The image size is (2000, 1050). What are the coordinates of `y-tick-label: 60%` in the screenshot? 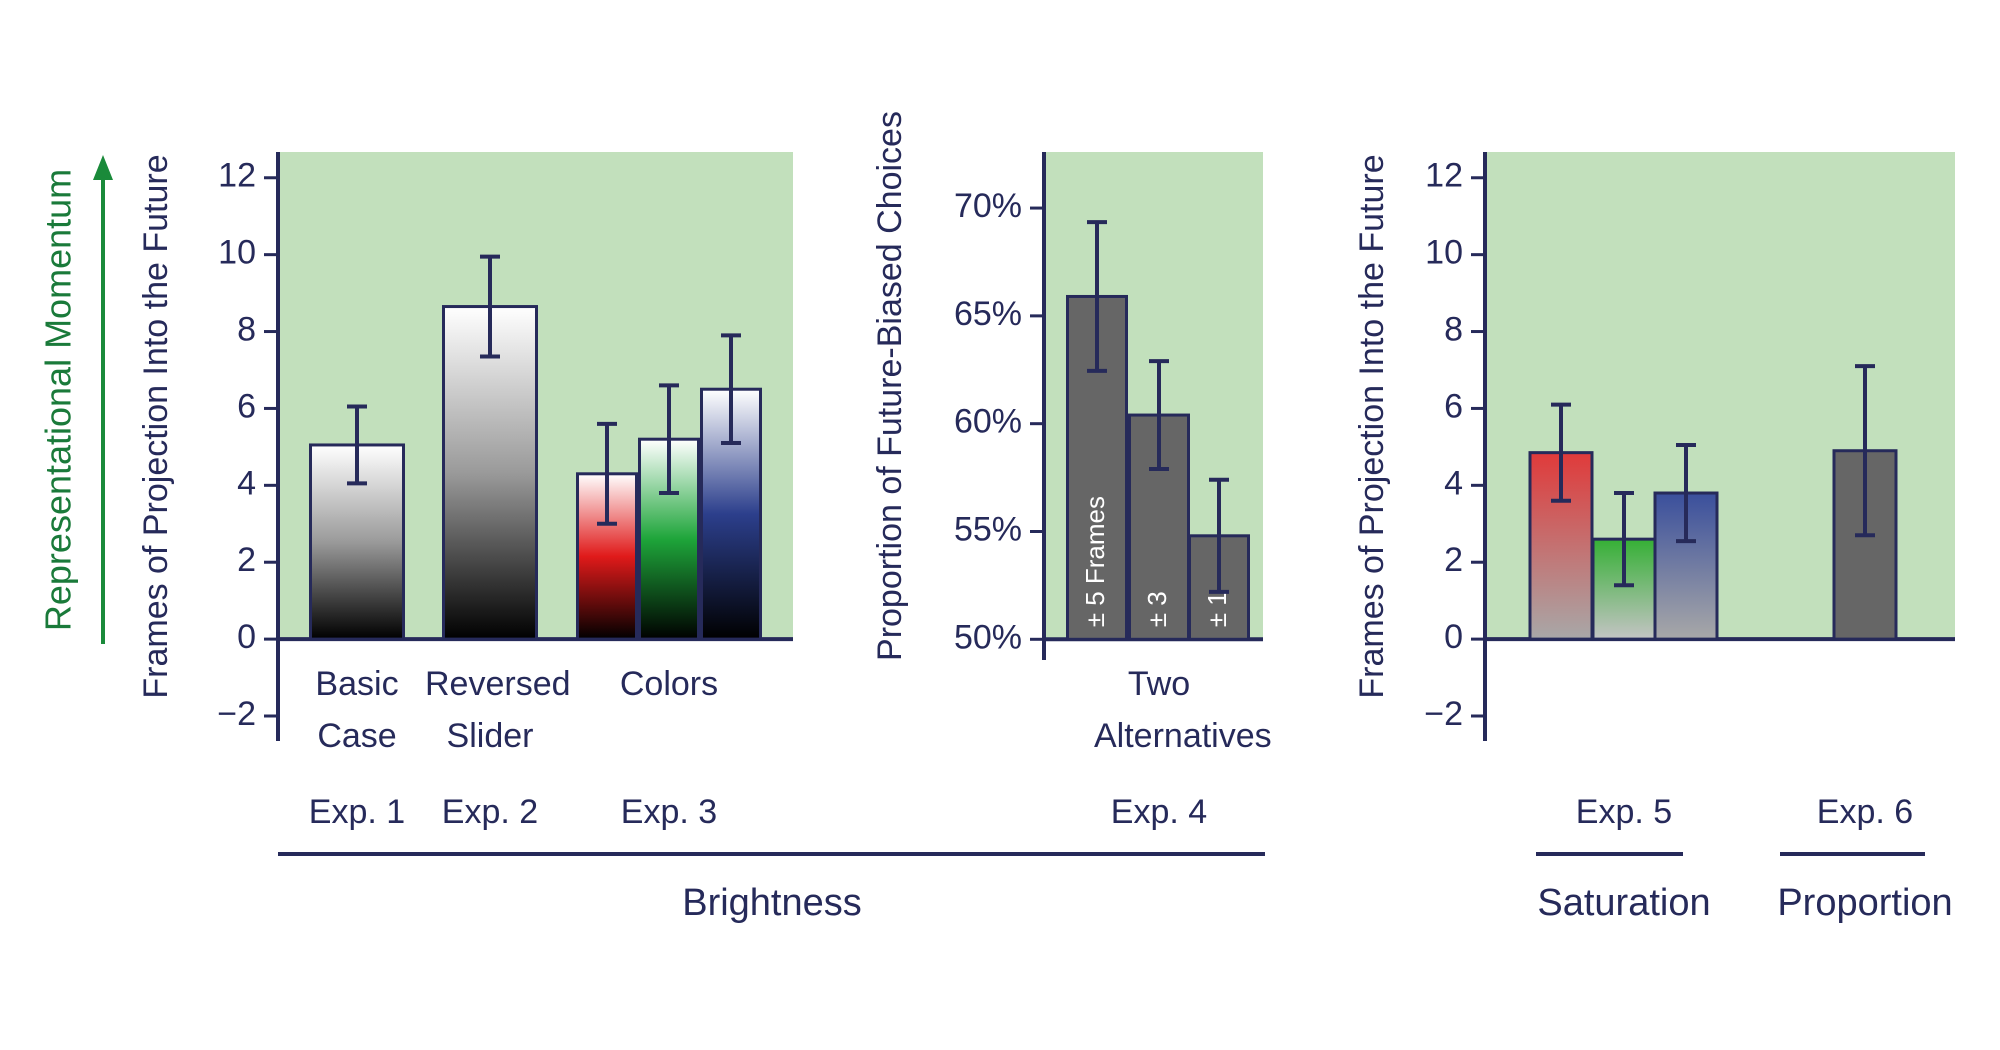 It's located at (988, 422).